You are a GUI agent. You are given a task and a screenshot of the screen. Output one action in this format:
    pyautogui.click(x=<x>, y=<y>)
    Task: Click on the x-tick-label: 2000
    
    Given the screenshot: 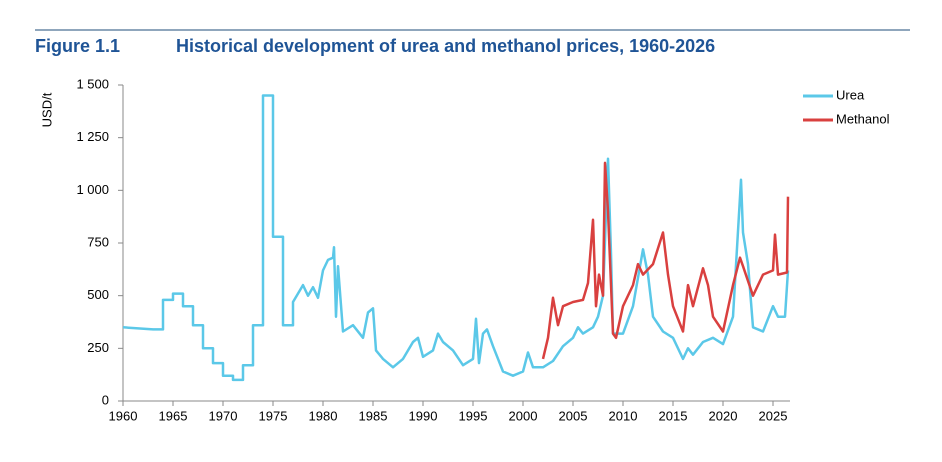 What is the action you would take?
    pyautogui.click(x=523, y=415)
    